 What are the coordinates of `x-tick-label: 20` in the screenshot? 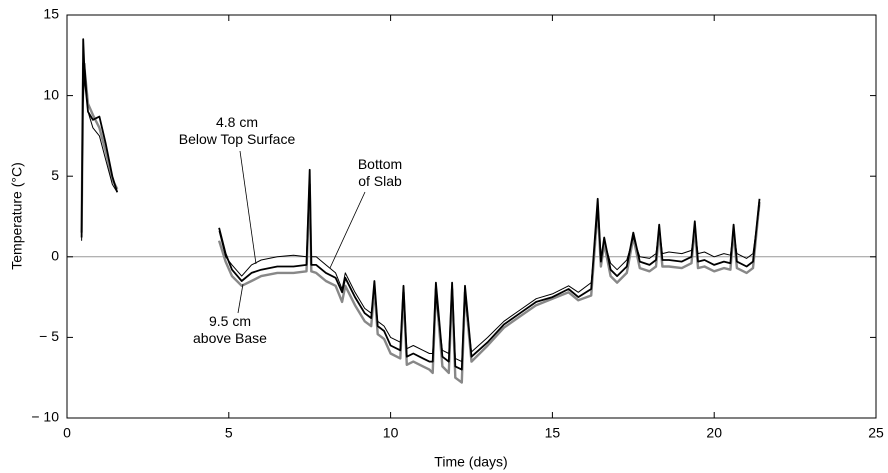 It's located at (714, 433).